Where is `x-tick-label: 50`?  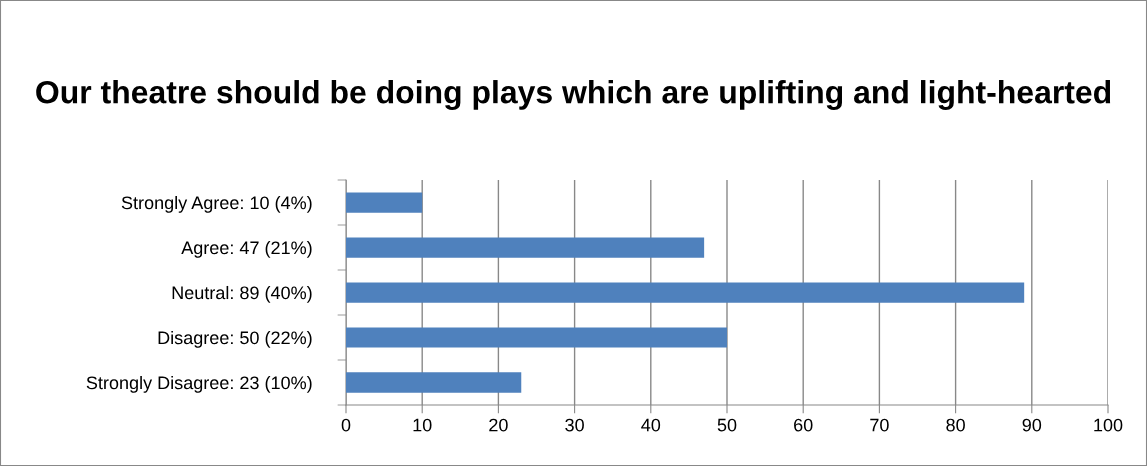 x-tick-label: 50 is located at coordinates (727, 425).